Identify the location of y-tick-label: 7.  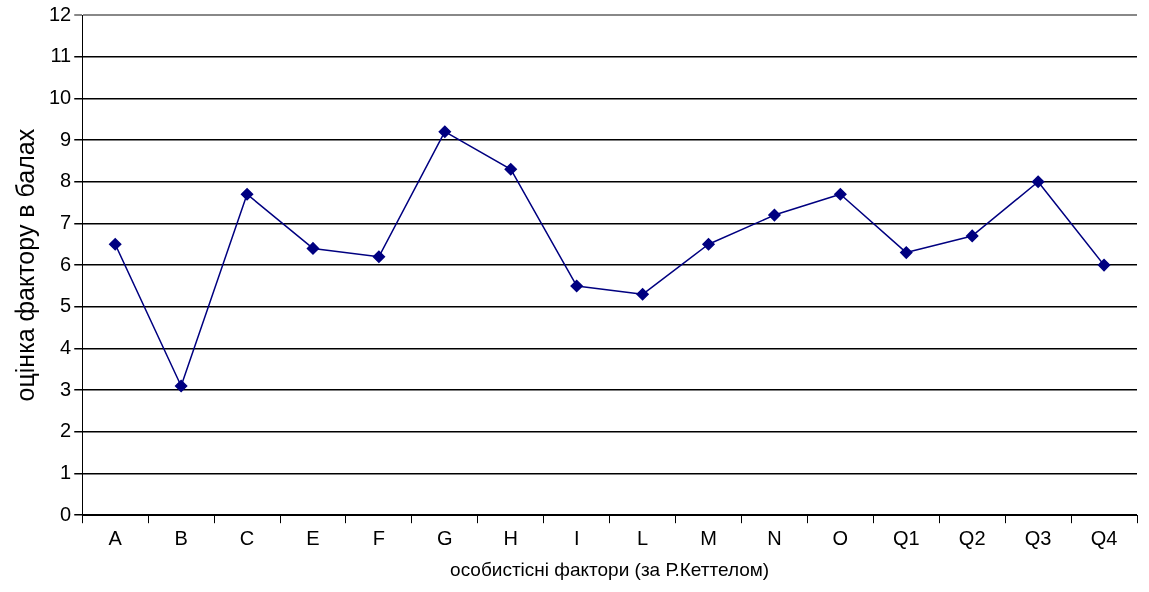
(66, 221).